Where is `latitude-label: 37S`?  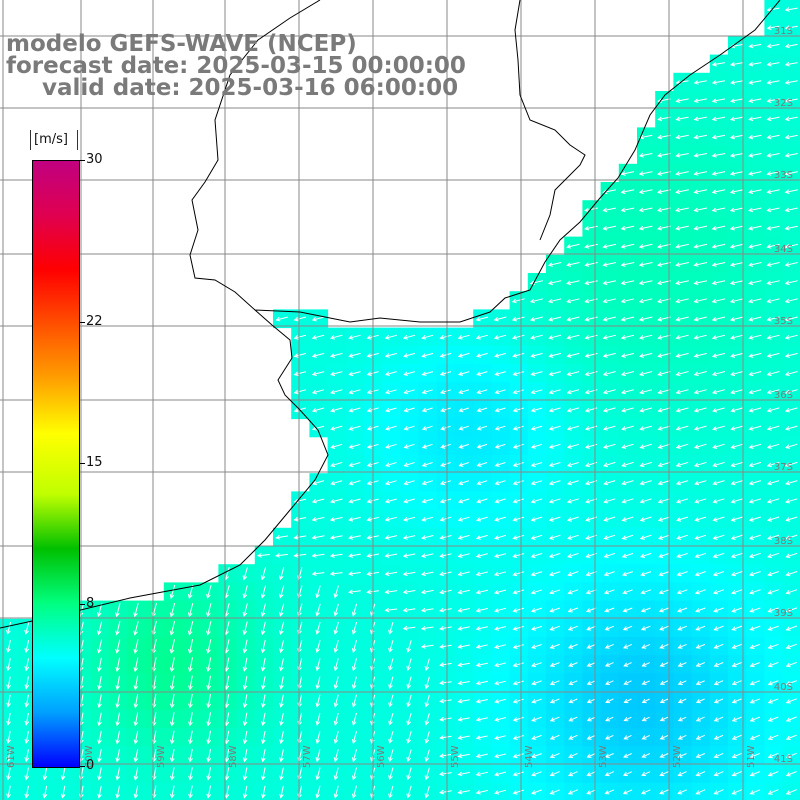 latitude-label: 37S is located at coordinates (783, 467).